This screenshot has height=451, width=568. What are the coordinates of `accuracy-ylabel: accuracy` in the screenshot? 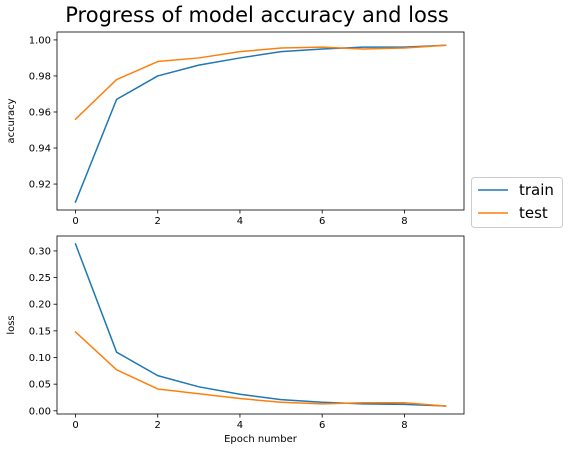 It's located at (11, 120).